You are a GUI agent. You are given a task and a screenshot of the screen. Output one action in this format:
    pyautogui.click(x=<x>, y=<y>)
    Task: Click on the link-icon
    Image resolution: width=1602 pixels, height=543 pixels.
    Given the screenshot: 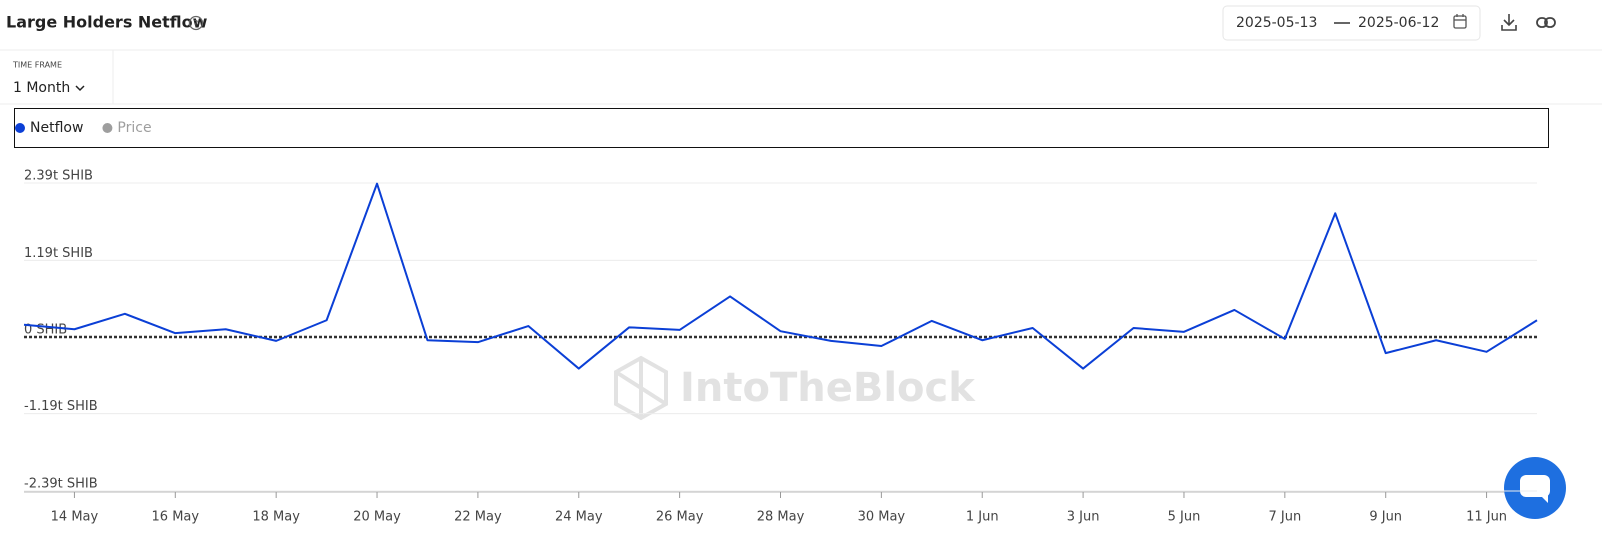 What is the action you would take?
    pyautogui.click(x=1546, y=22)
    